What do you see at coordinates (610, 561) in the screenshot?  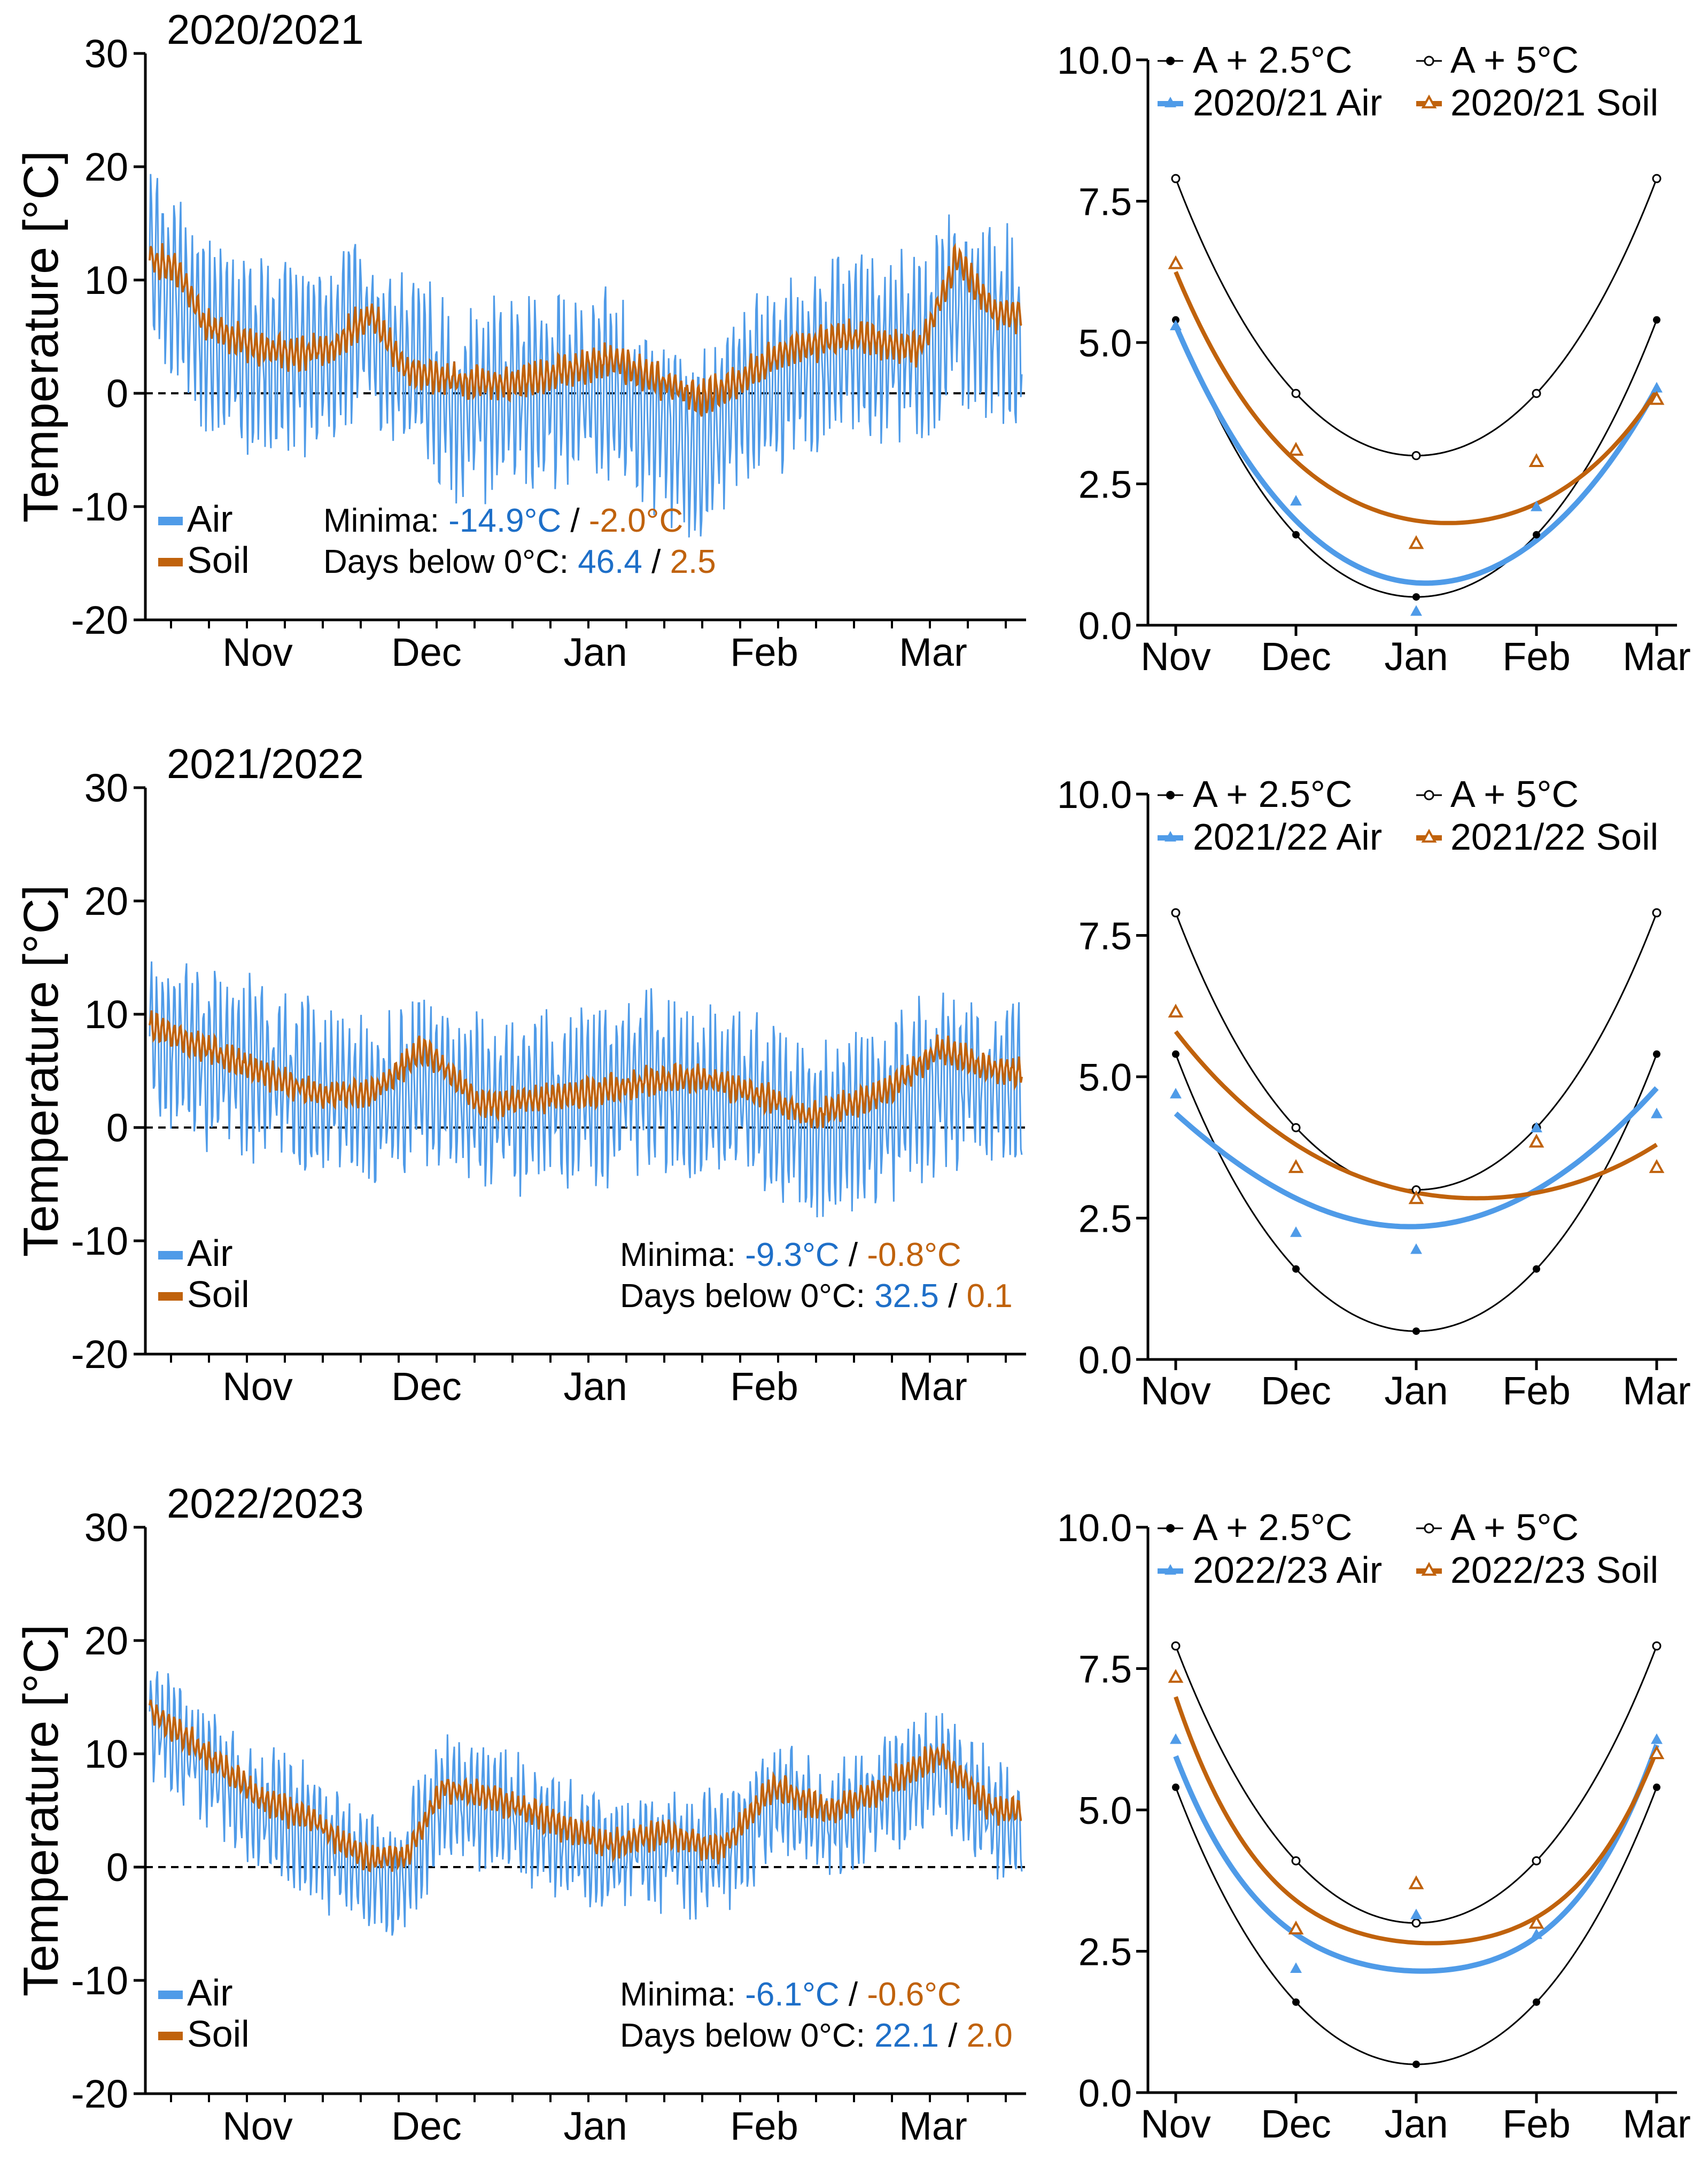 I see `days-days_air: 46.4` at bounding box center [610, 561].